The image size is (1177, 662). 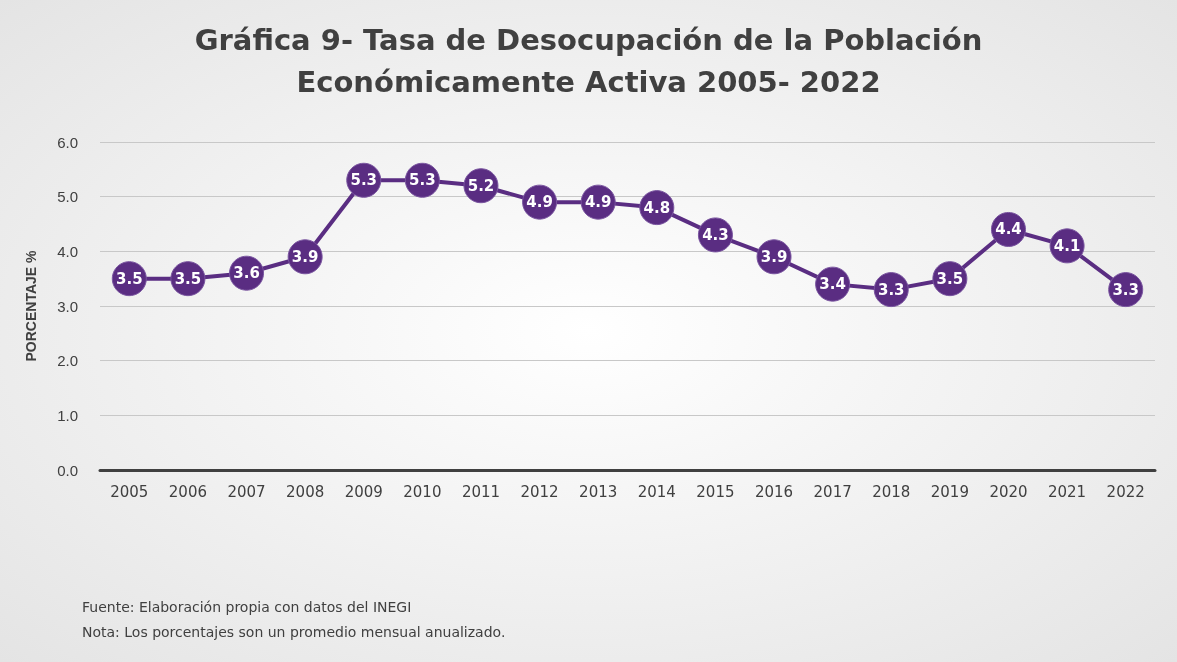 What do you see at coordinates (891, 491) in the screenshot?
I see `x-tick-label: 2018` at bounding box center [891, 491].